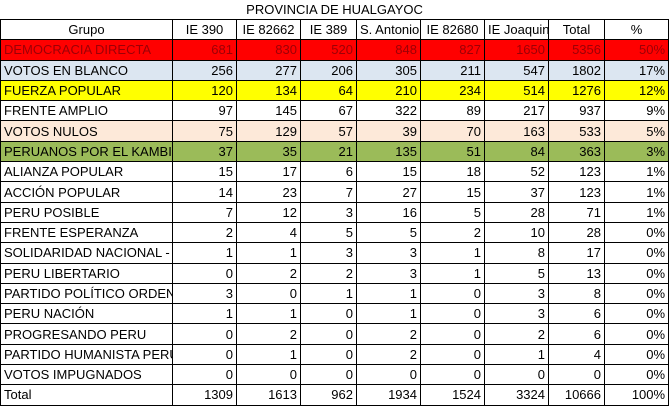 The image size is (672, 407). I want to click on cell: 12%, so click(636, 90).